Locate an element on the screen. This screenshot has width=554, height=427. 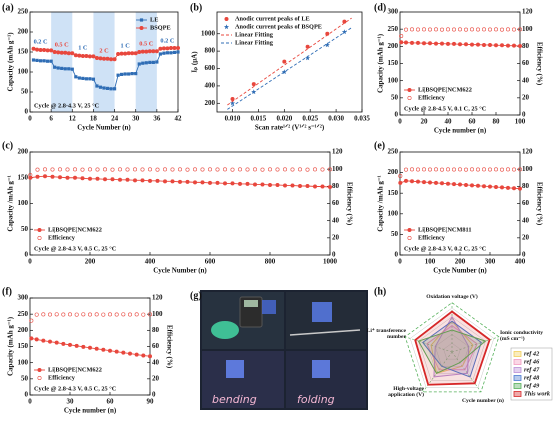
panel-label: (f) is located at coordinates (7, 291).